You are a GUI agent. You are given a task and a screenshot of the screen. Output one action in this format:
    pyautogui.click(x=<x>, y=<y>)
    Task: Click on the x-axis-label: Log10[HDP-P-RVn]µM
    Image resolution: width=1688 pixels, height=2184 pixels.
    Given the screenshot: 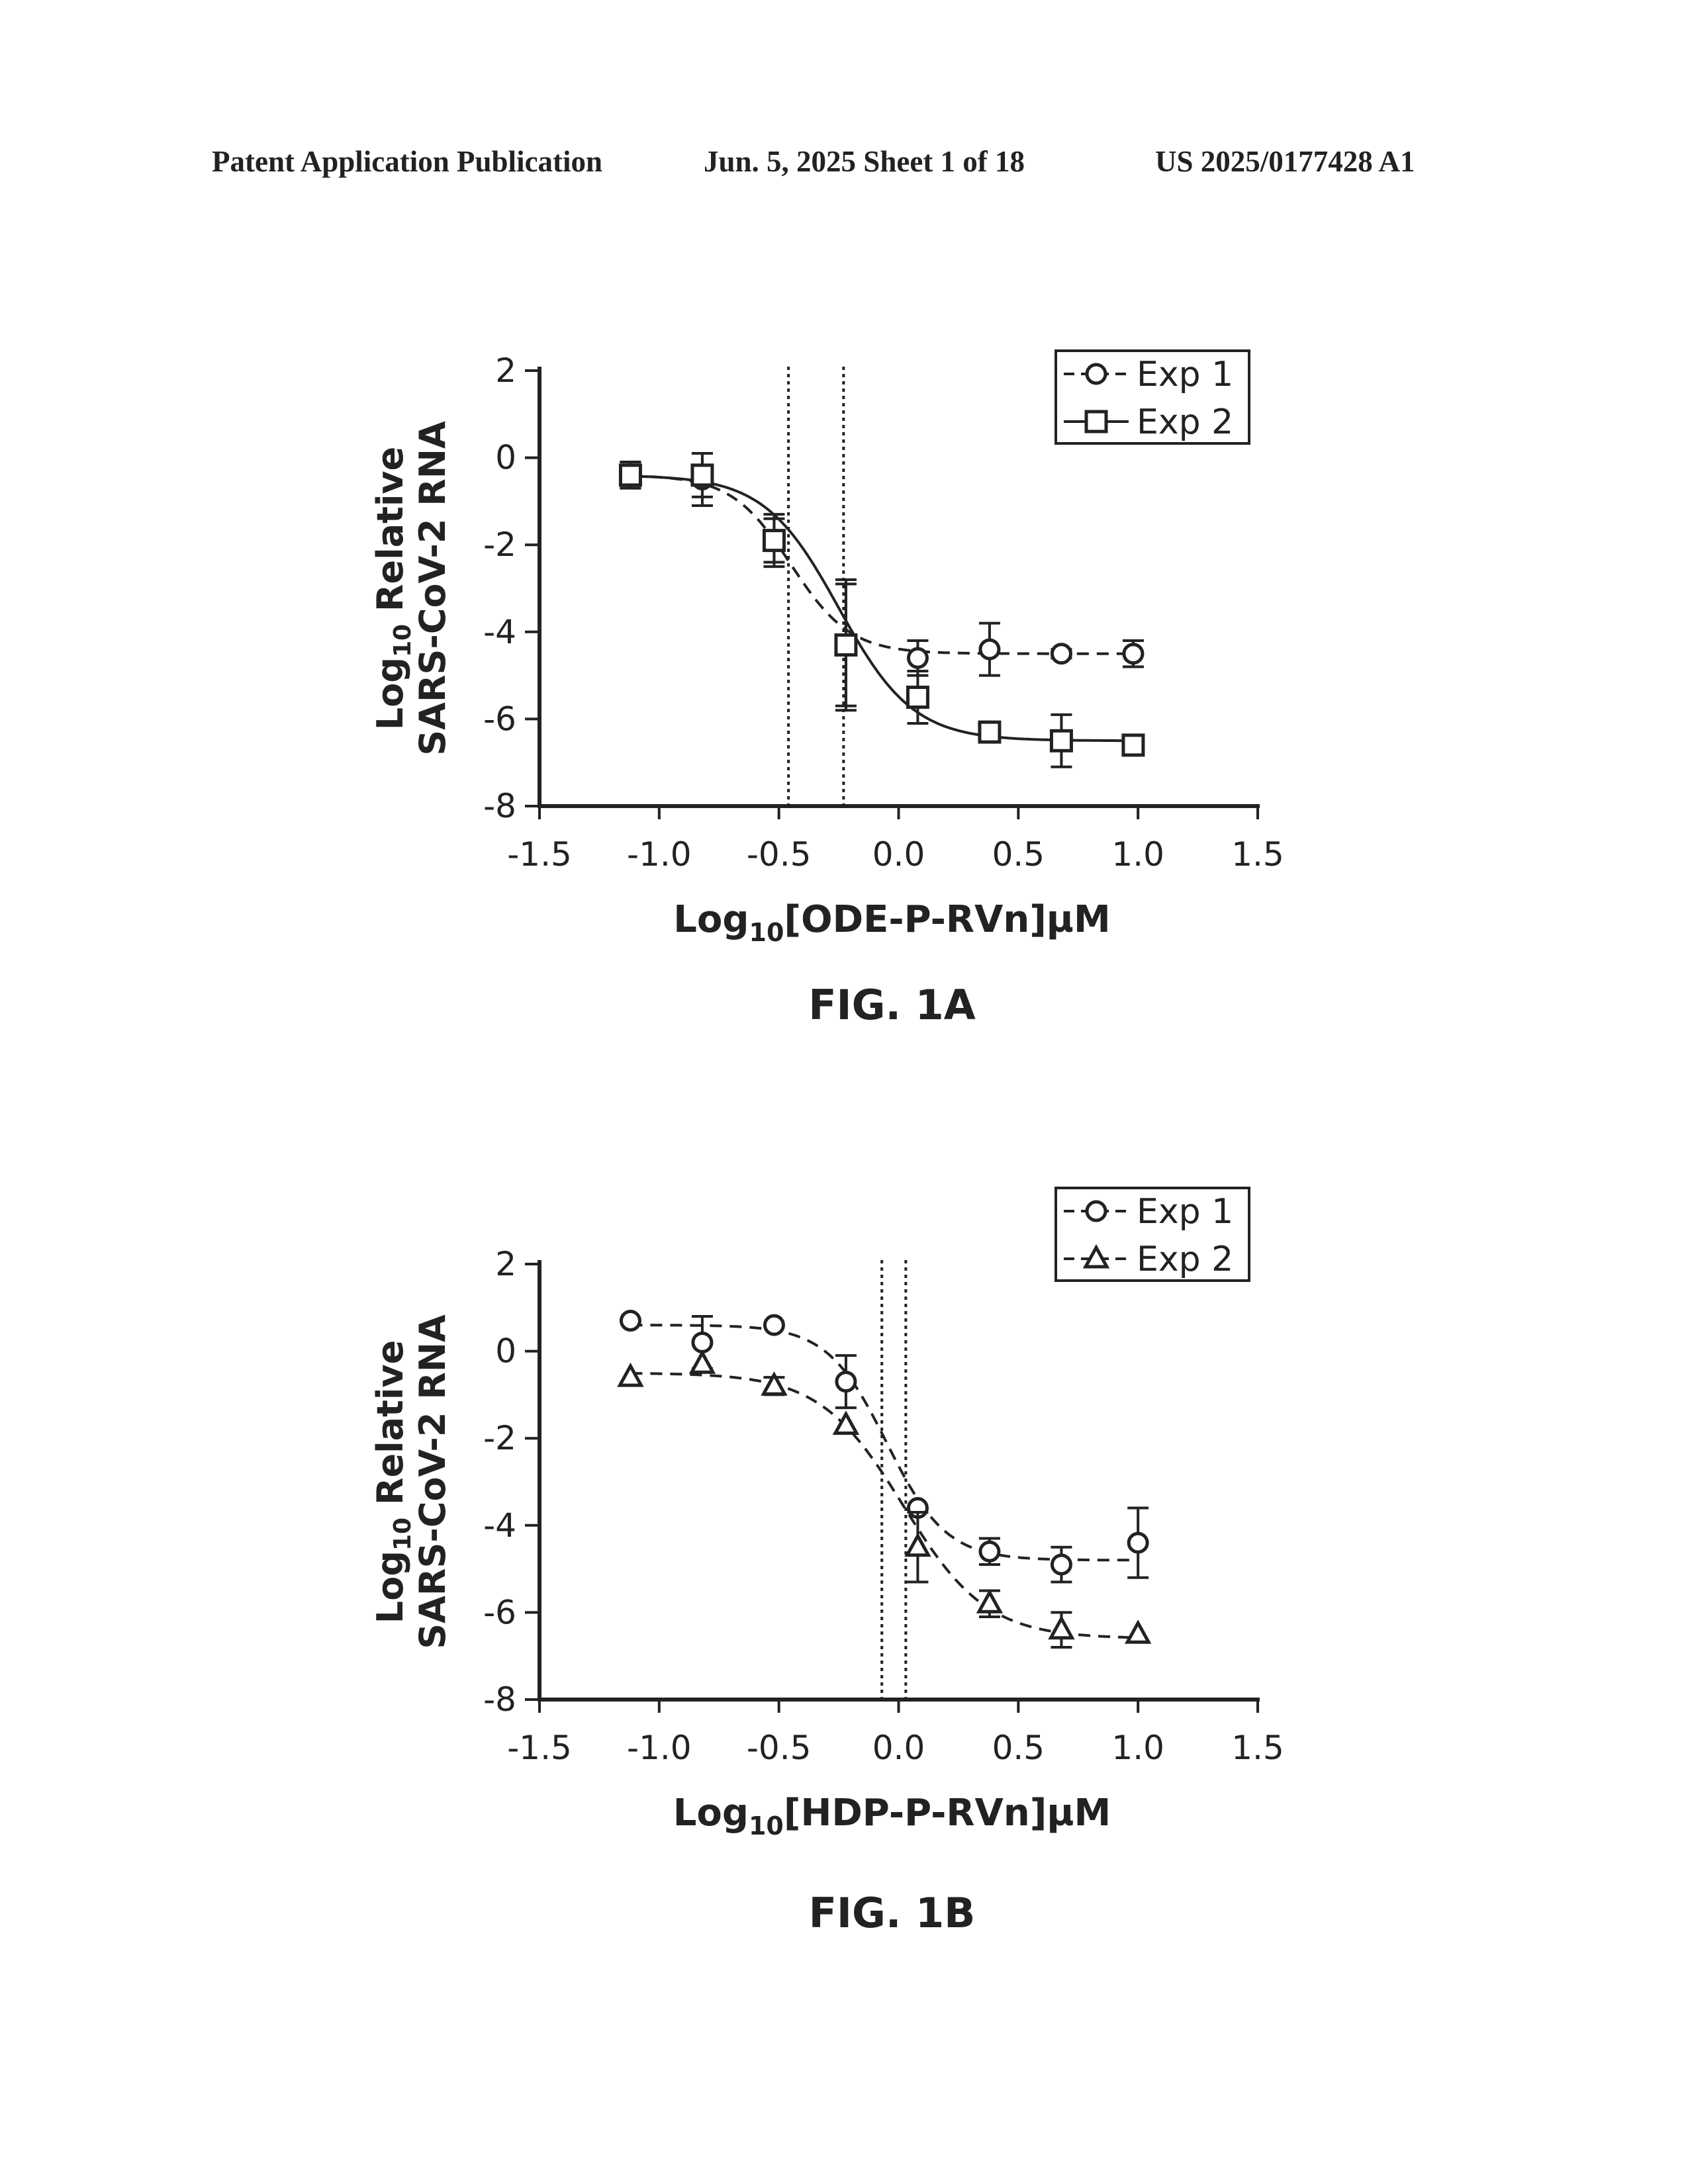 What is the action you would take?
    pyautogui.click(x=892, y=1817)
    